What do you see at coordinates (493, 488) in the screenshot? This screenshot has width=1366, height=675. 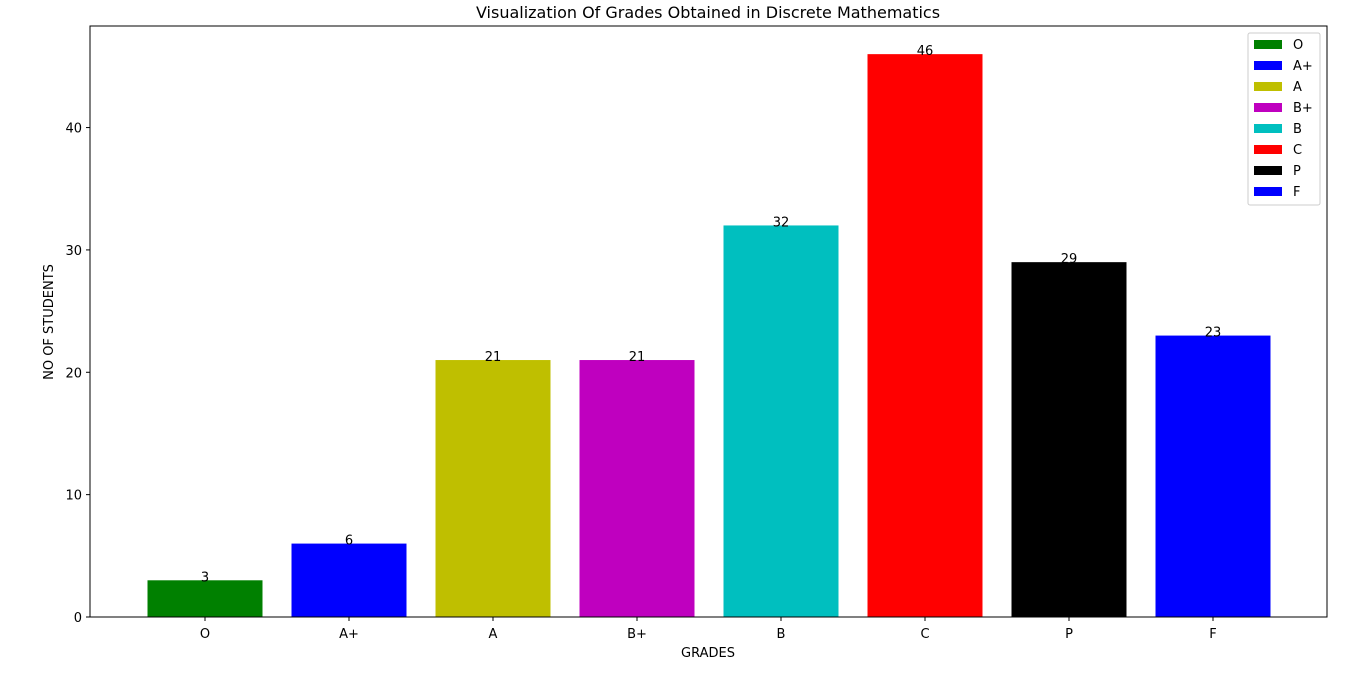 I see `bar-a` at bounding box center [493, 488].